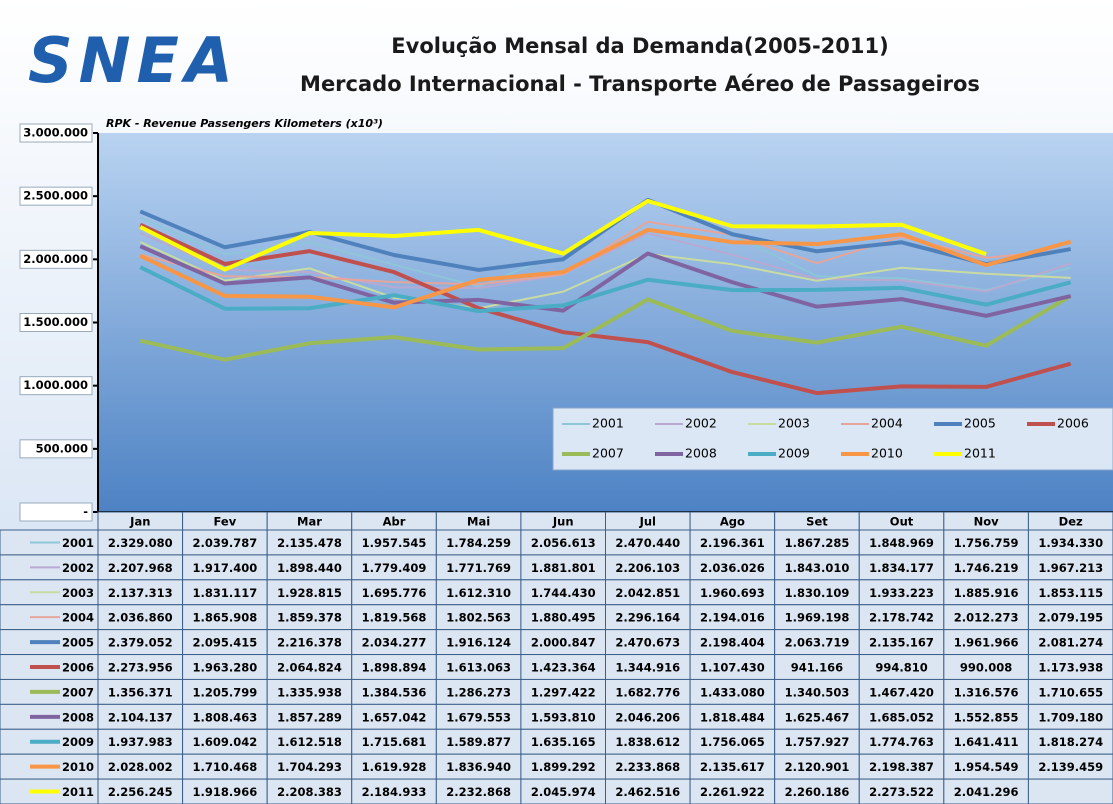 The image size is (1113, 804). What do you see at coordinates (901, 742) in the screenshot?
I see `table-value: 1.774.763` at bounding box center [901, 742].